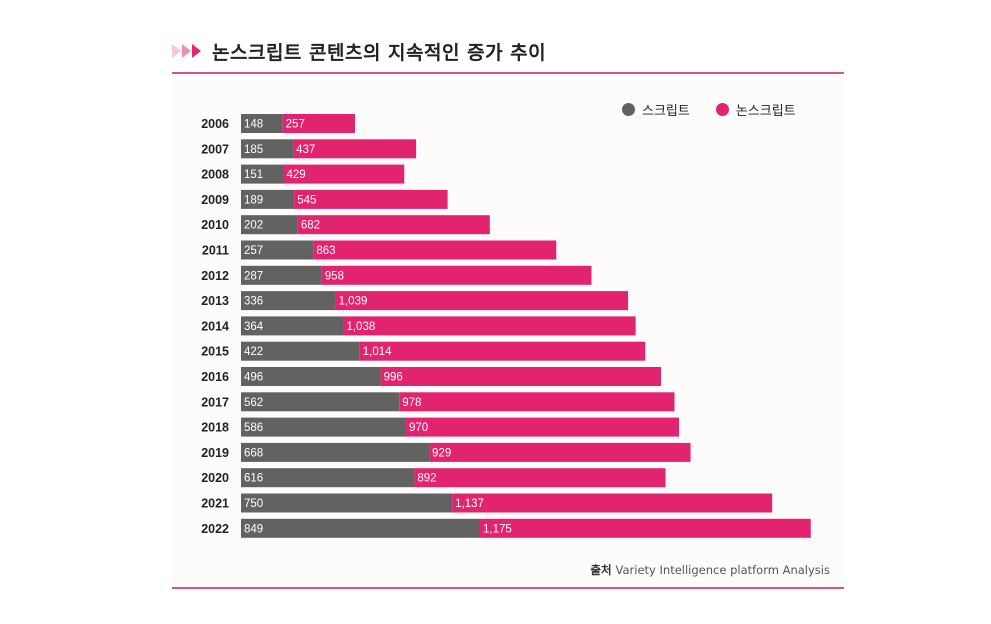  I want to click on chart-title: 논스크립트 콘텐츠의 지속적인 증가 추이, so click(379, 52).